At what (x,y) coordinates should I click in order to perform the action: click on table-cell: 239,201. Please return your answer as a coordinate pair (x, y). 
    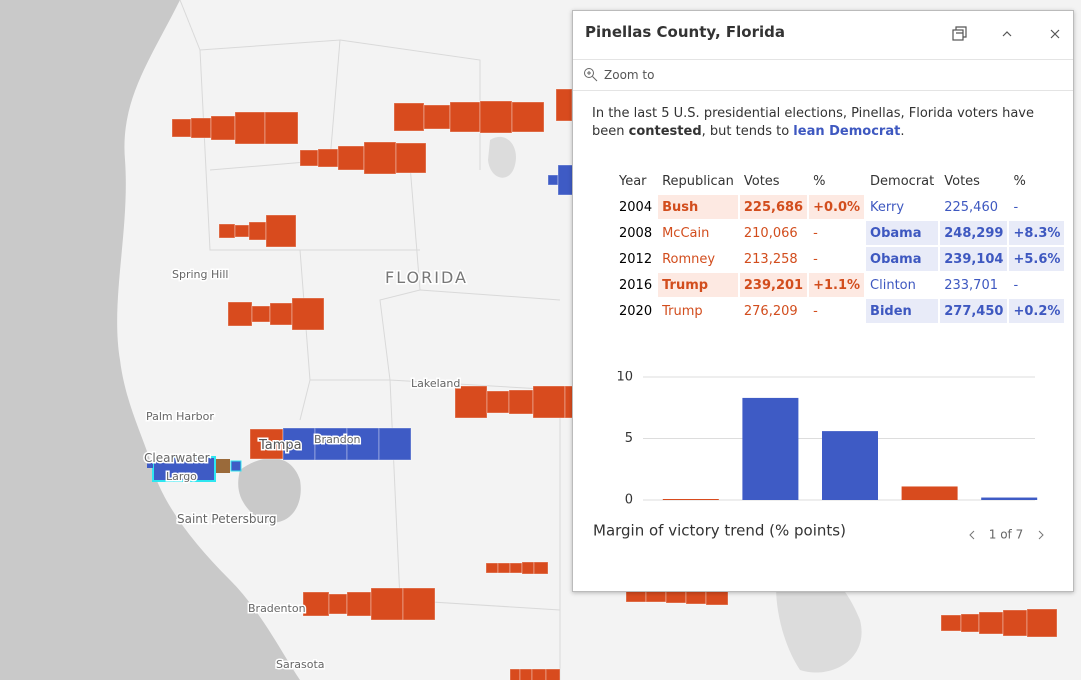
    Looking at the image, I should click on (773, 285).